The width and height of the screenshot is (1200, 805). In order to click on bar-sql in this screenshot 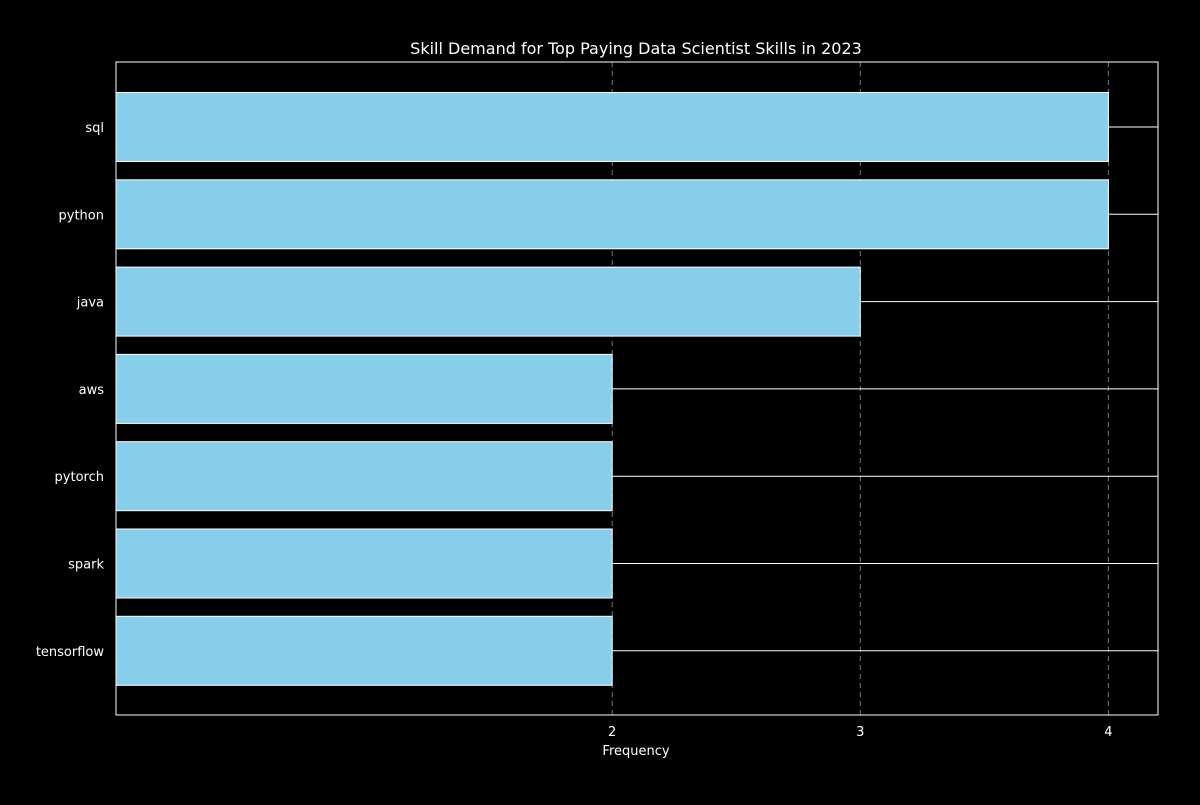, I will do `click(612, 127)`.